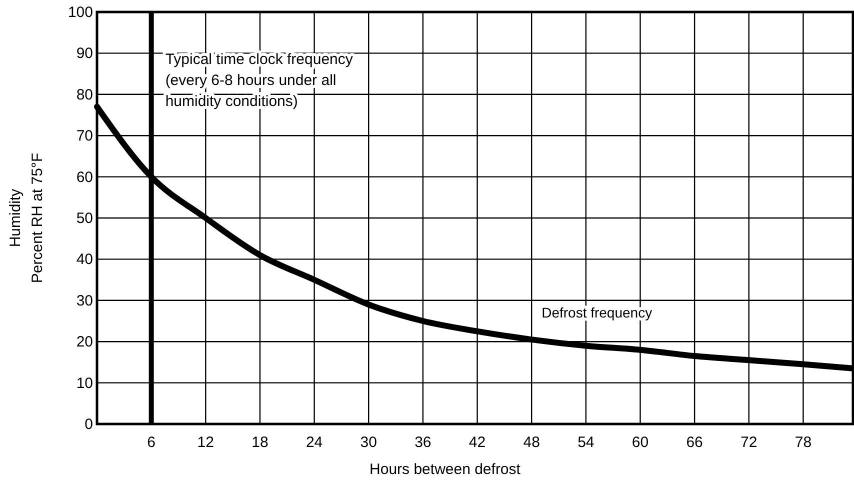  Describe the element at coordinates (694, 442) in the screenshot. I see `x-tick-label: 66` at that location.